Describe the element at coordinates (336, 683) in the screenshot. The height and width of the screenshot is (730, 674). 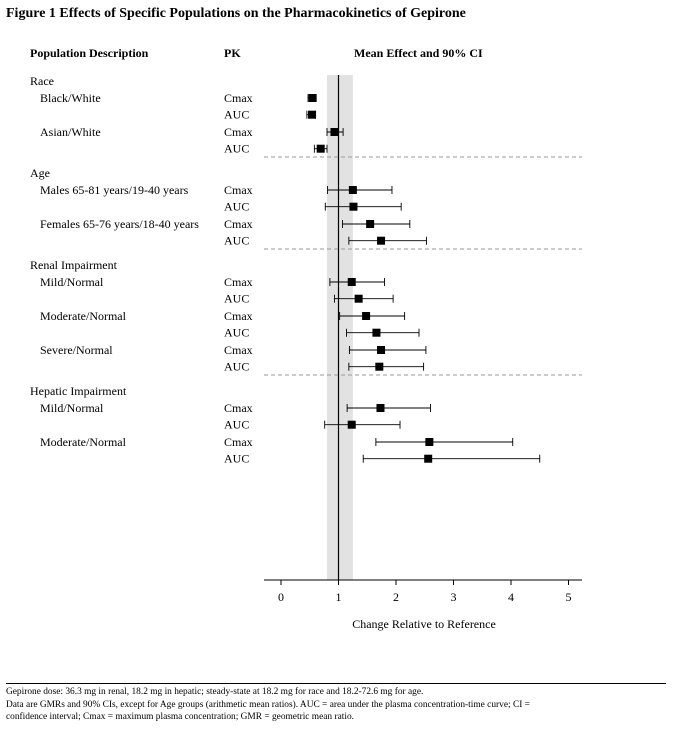
I see `footnote-divider` at that location.